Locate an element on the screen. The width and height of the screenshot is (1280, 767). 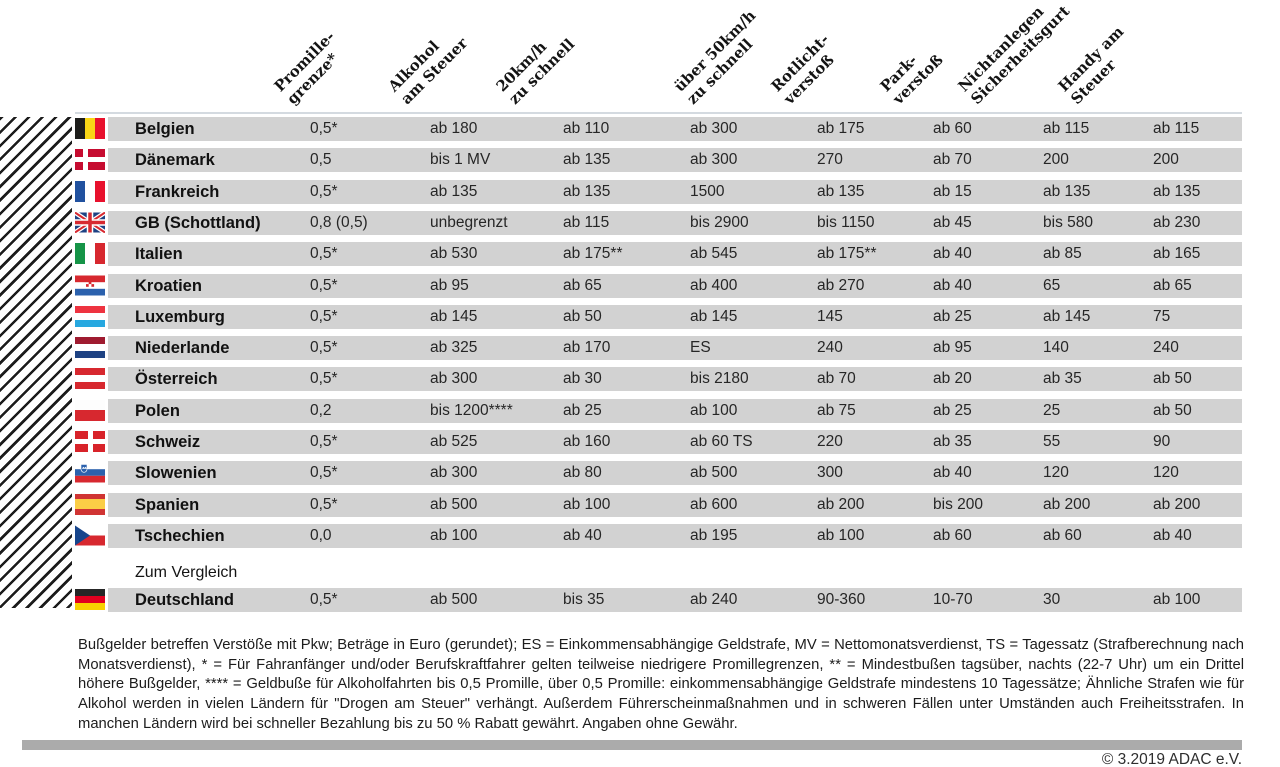
fine-cell: ab 545 is located at coordinates (714, 253).